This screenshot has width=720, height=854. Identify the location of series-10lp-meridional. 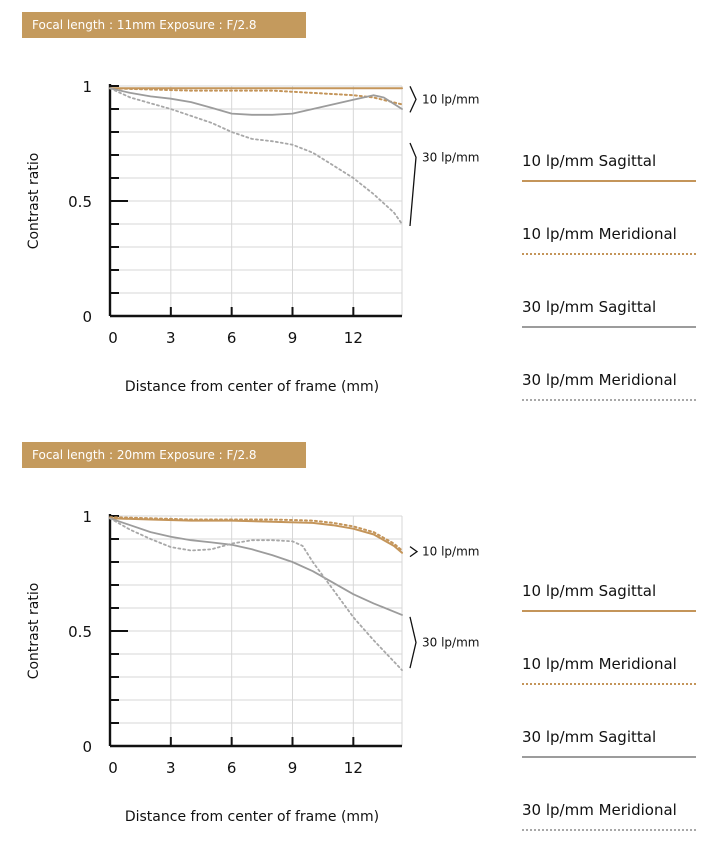
(256, 534).